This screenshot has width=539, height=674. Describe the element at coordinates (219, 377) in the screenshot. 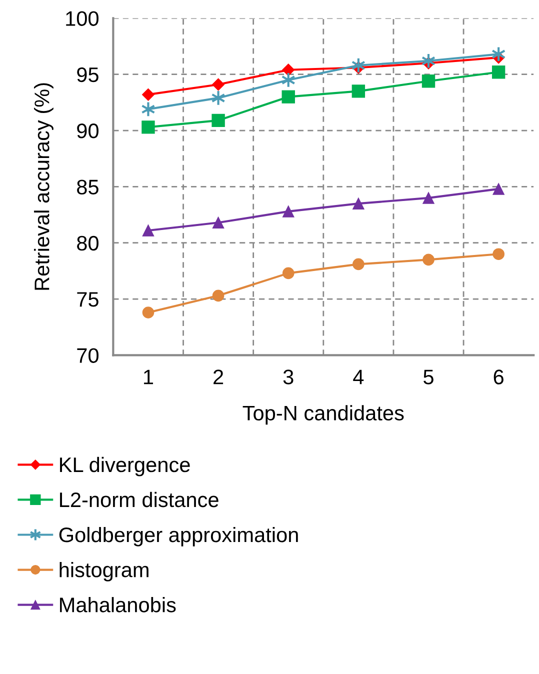

I see `x-tick-label: 2` at that location.